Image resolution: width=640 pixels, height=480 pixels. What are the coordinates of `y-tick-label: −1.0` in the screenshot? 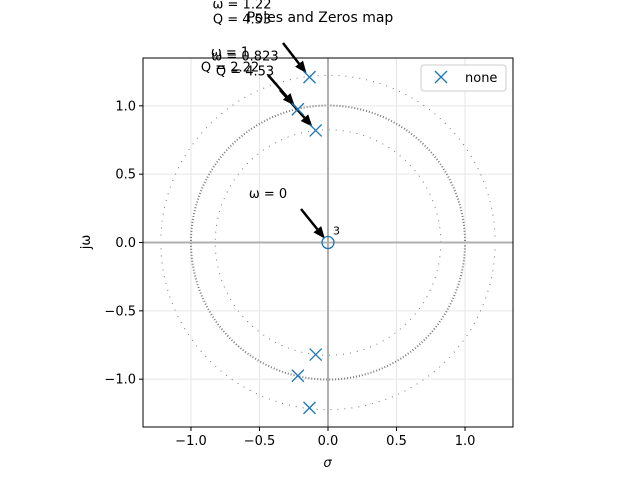 It's located at (120, 380).